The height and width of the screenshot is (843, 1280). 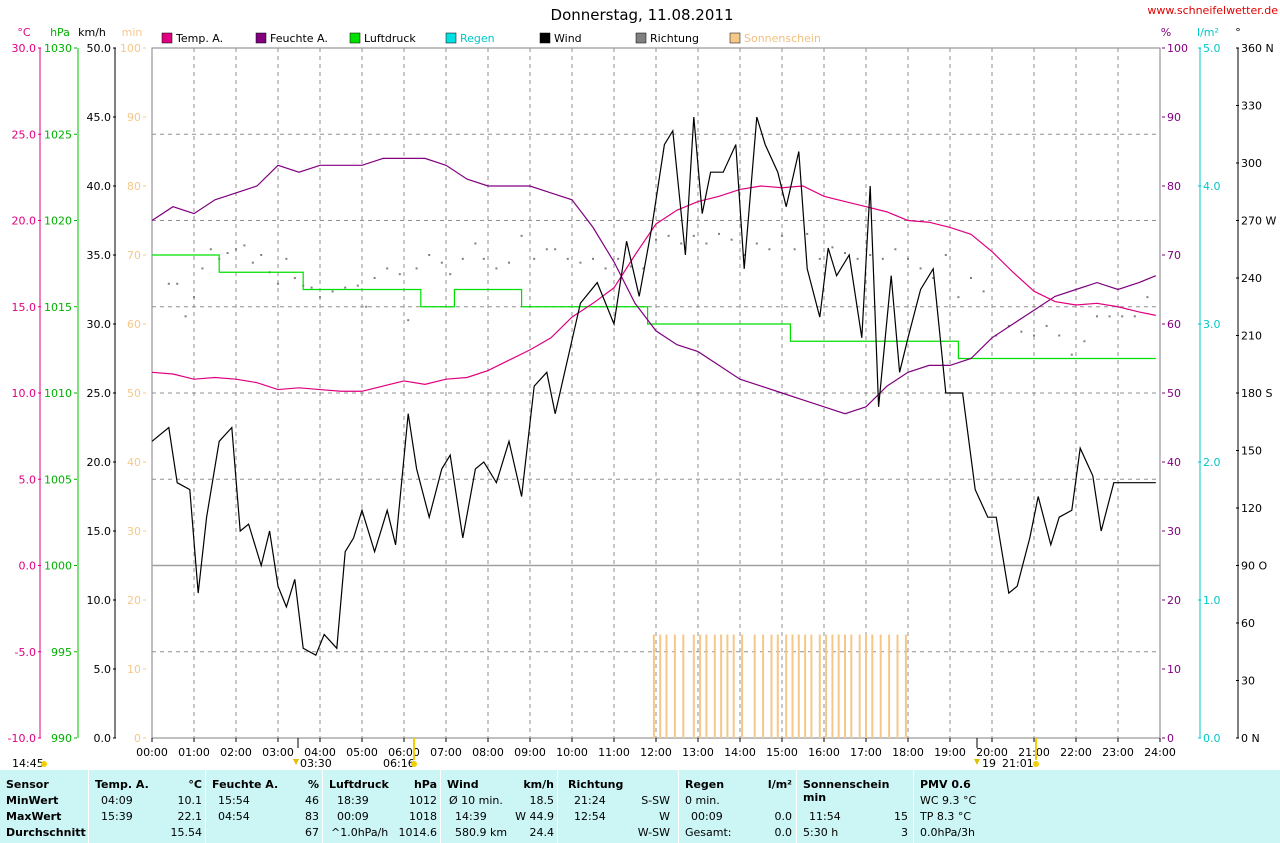 I want to click on unit-right-1: l/m², so click(x=1208, y=32).